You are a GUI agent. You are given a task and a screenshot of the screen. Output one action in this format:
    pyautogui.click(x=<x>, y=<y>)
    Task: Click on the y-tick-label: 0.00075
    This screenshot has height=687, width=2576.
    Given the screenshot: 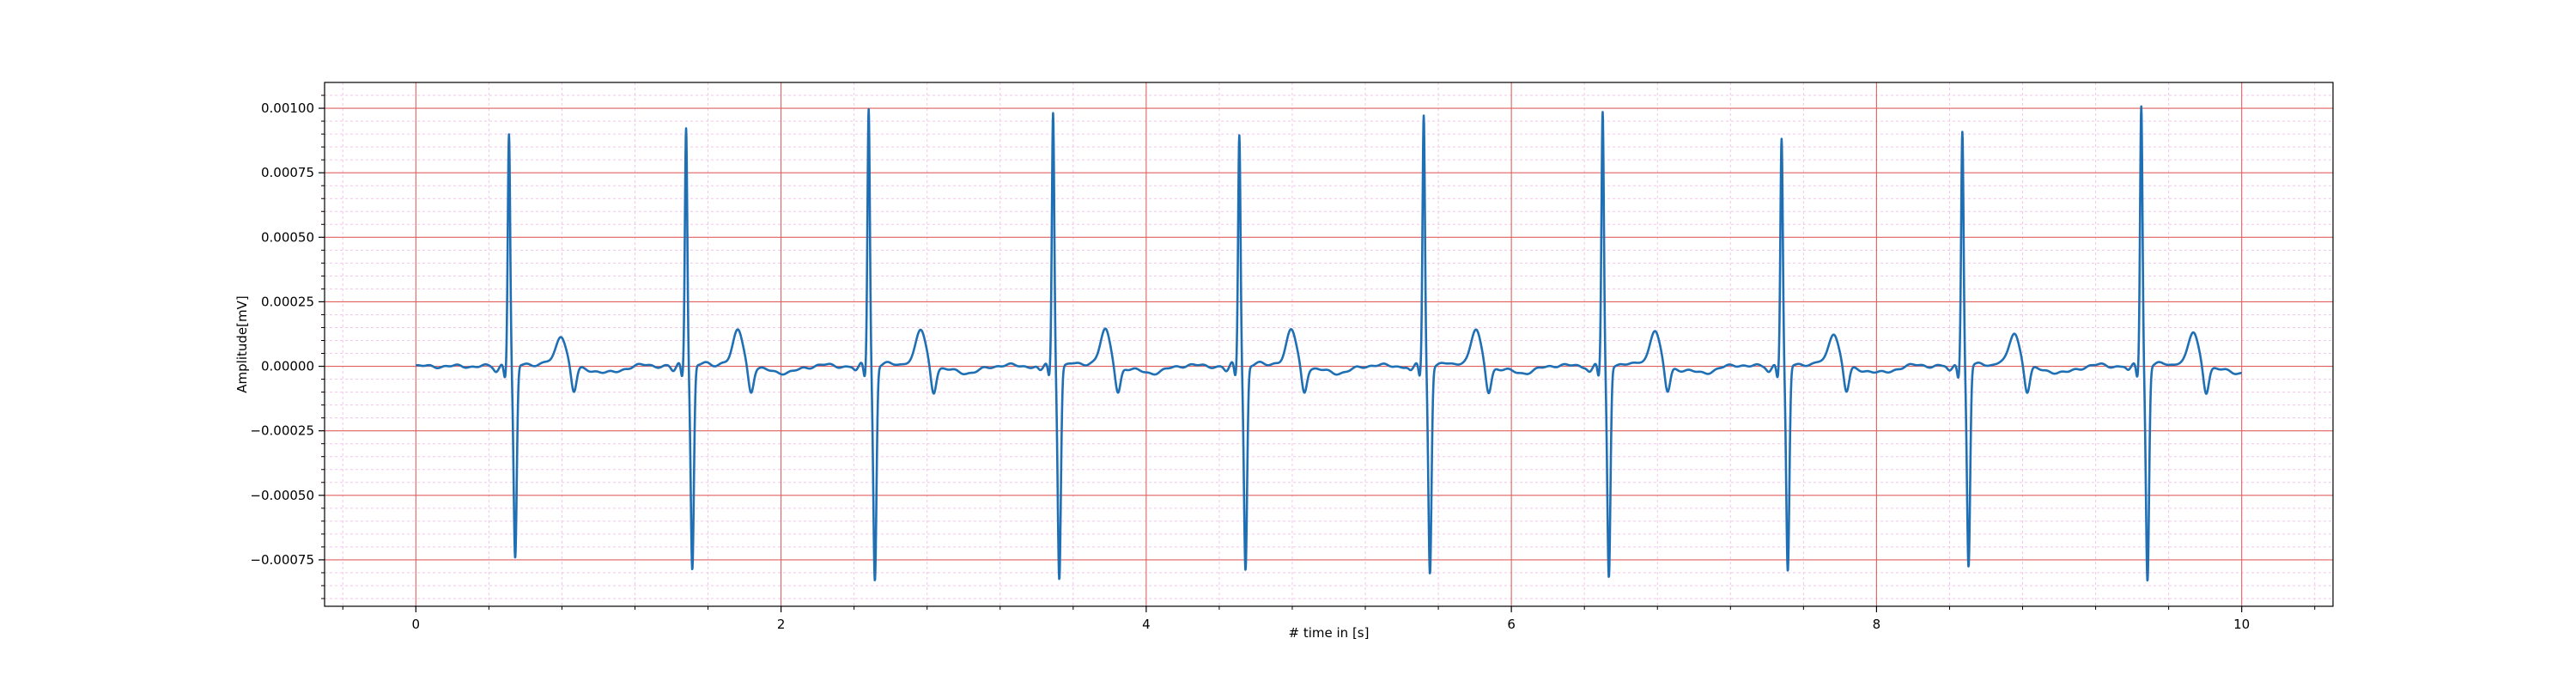 What is the action you would take?
    pyautogui.click(x=287, y=172)
    